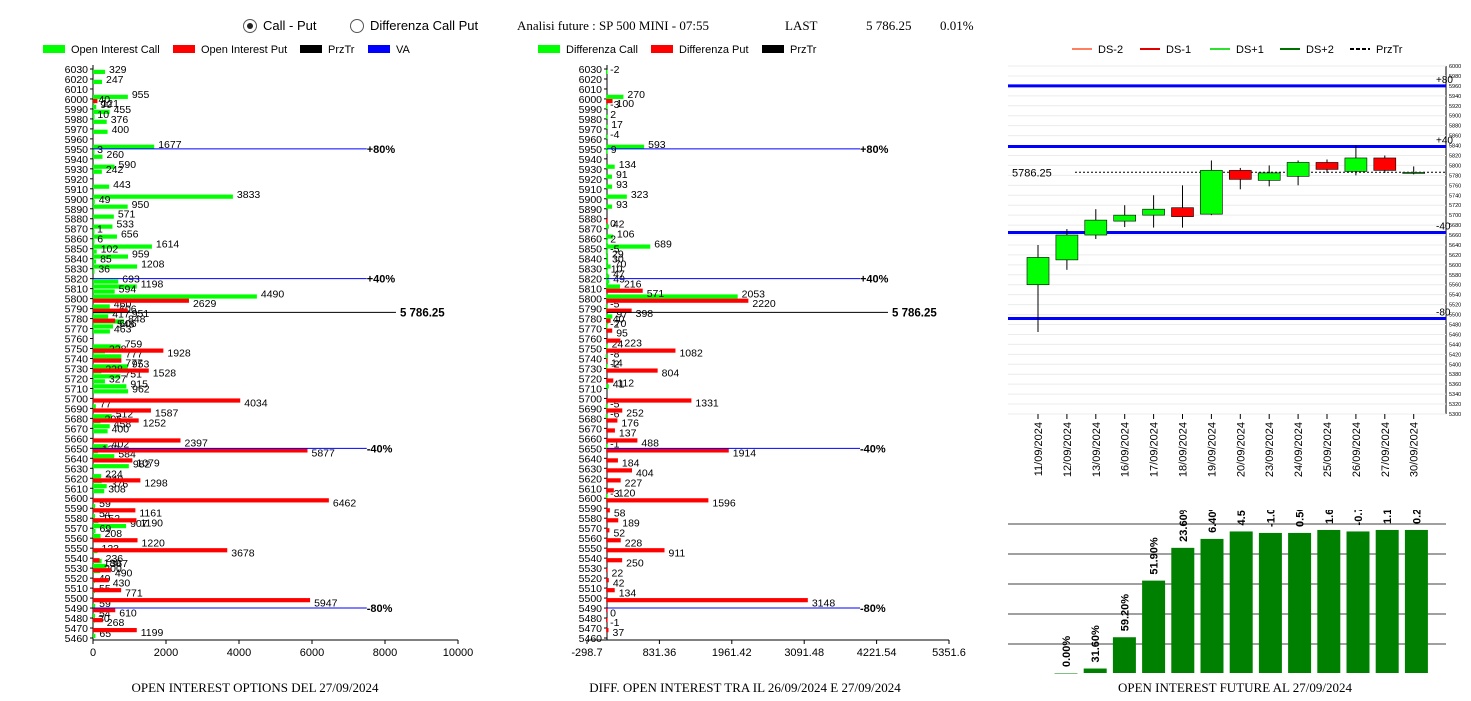 The width and height of the screenshot is (1471, 701). What do you see at coordinates (290, 25) in the screenshot?
I see `radio-call-put-label: Call - Put` at bounding box center [290, 25].